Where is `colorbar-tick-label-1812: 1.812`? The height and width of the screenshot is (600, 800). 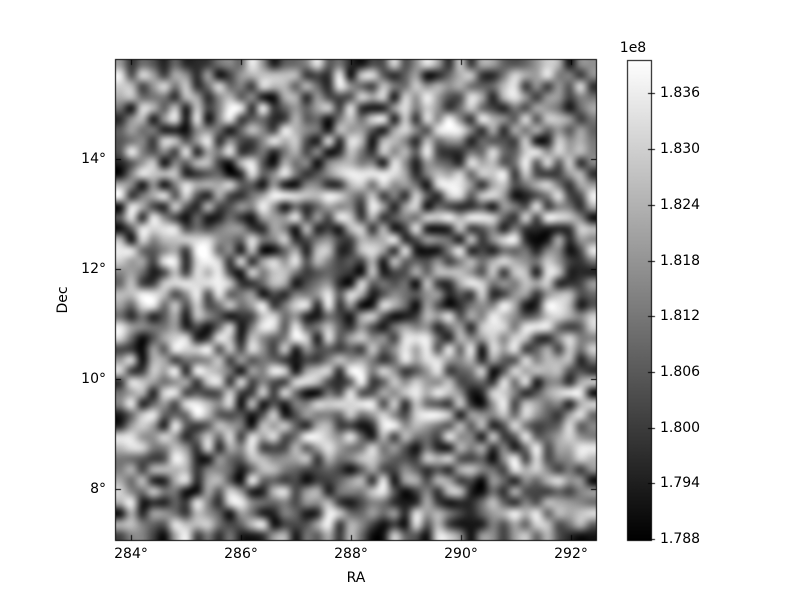
colorbar-tick-label-1812: 1.812 is located at coordinates (680, 316).